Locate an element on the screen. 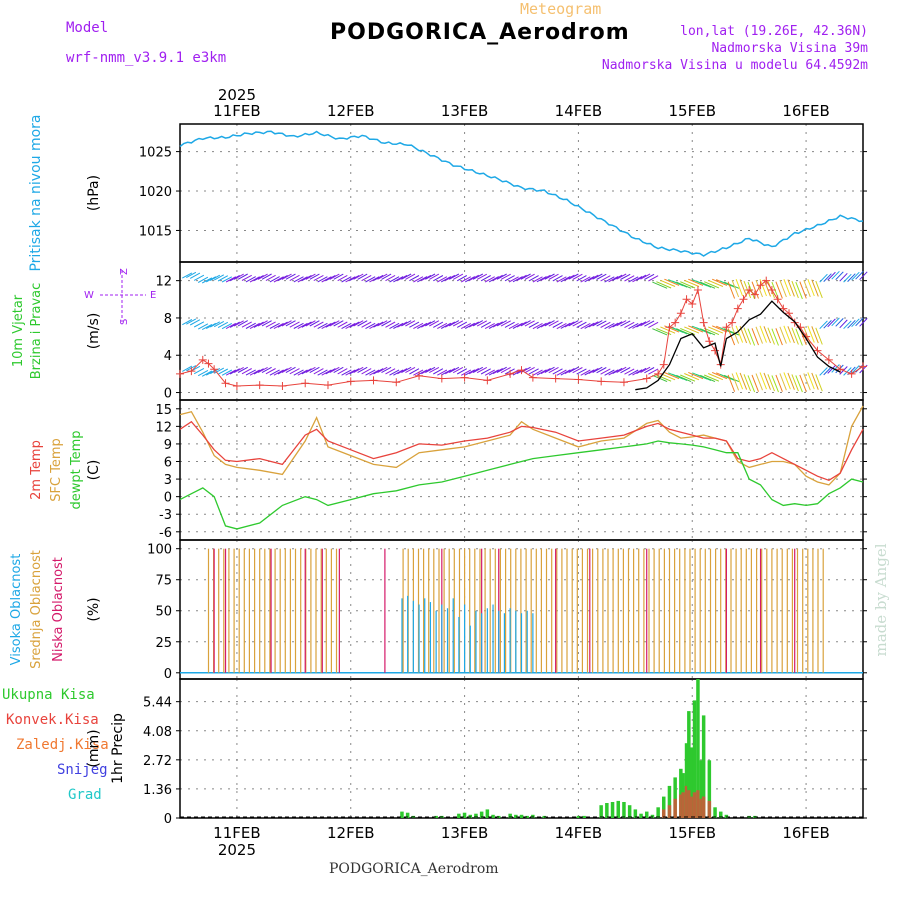 Image resolution: width=900 pixels, height=900 pixels. panel-wind: 0 4 8 12 (m/s) is located at coordinates (476, 331).